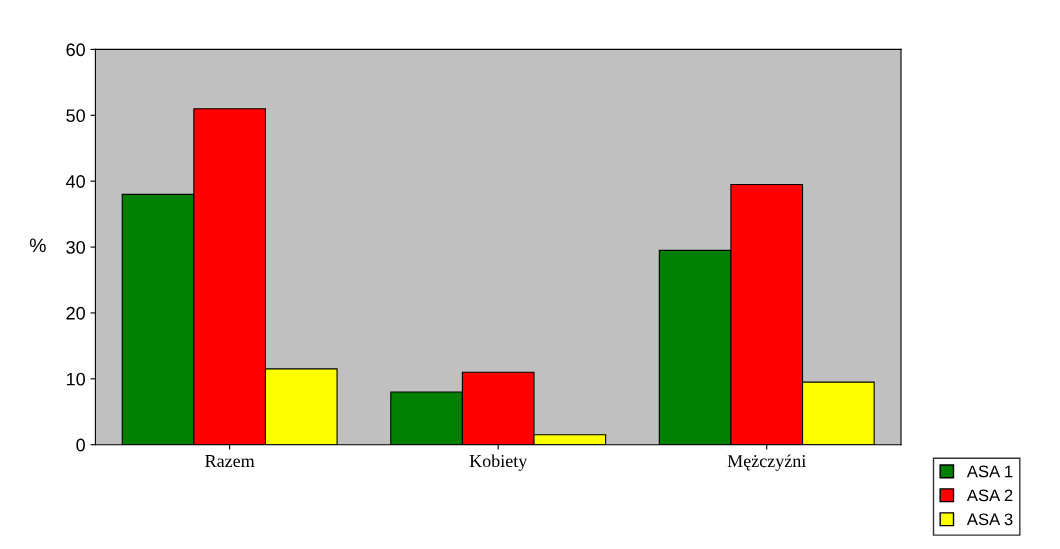 The image size is (1060, 549). What do you see at coordinates (989, 471) in the screenshot?
I see `legend-label: ASA 1` at bounding box center [989, 471].